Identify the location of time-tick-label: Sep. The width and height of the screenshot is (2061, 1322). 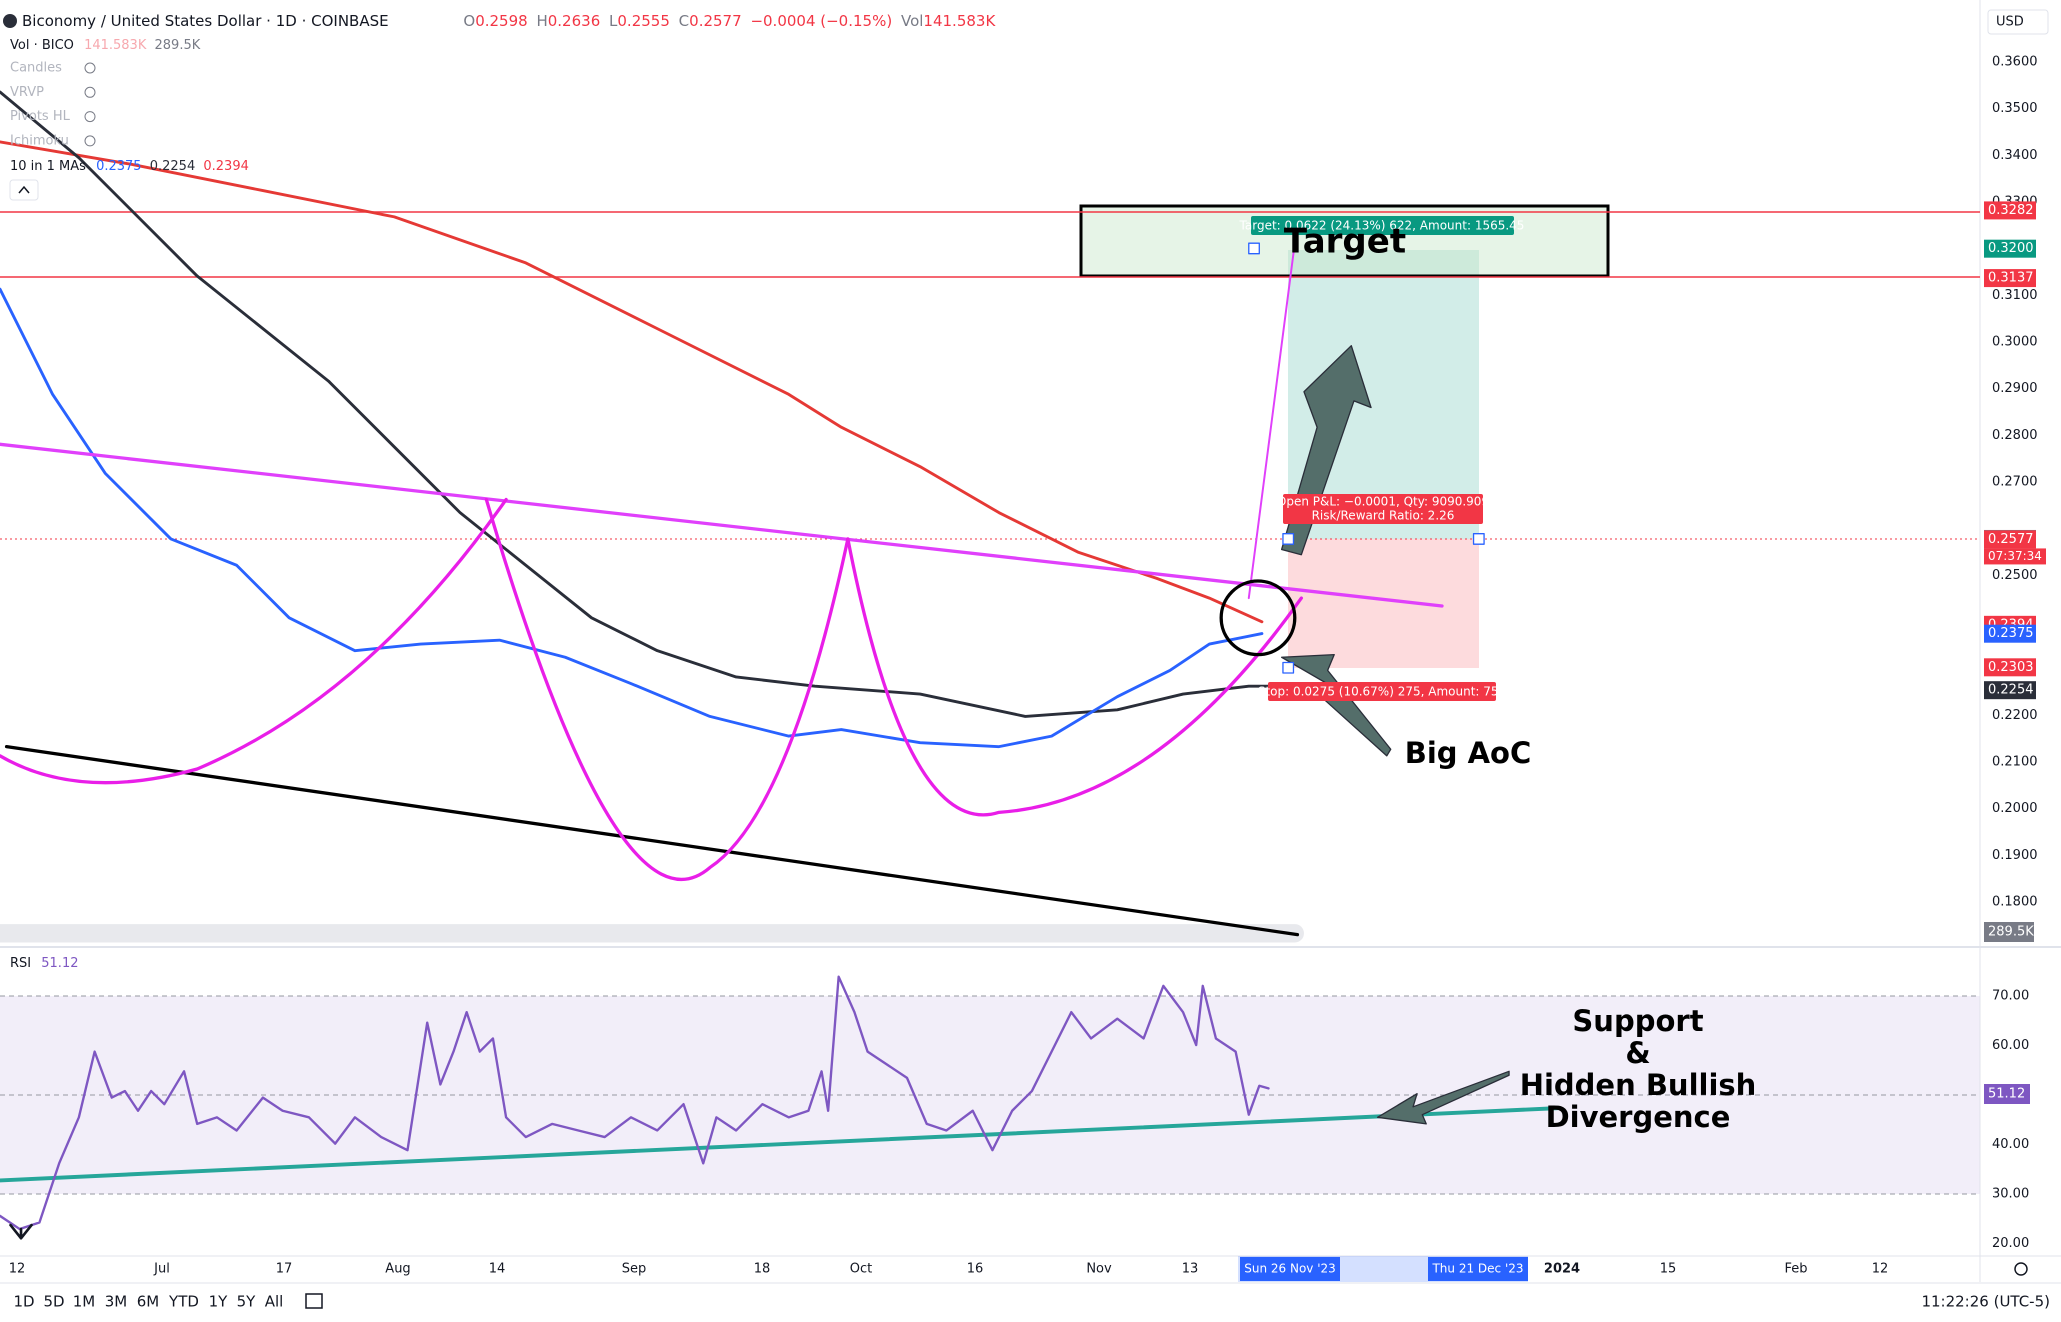
(634, 1269).